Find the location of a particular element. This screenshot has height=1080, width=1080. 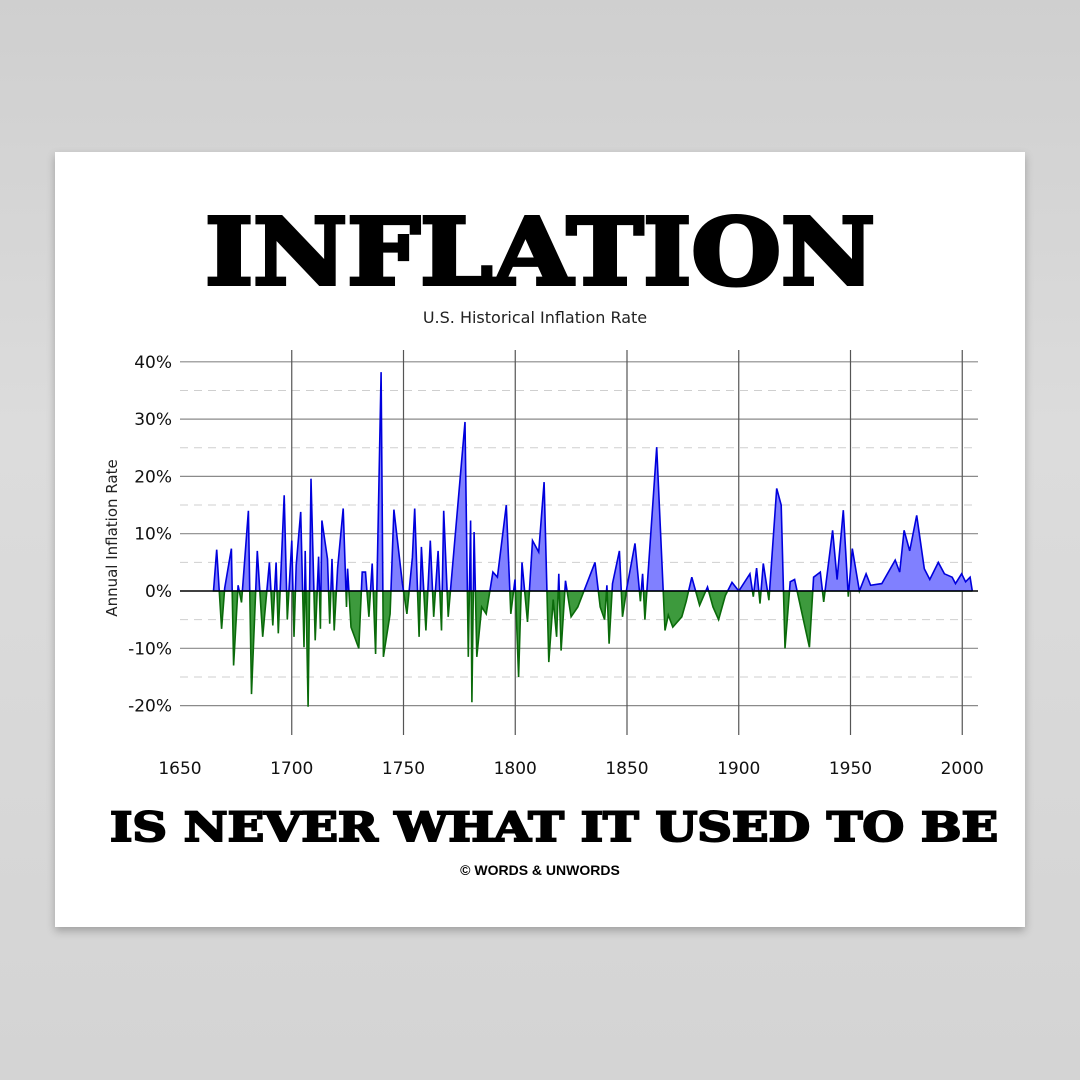

y-tick-label: -20% is located at coordinates (150, 707).